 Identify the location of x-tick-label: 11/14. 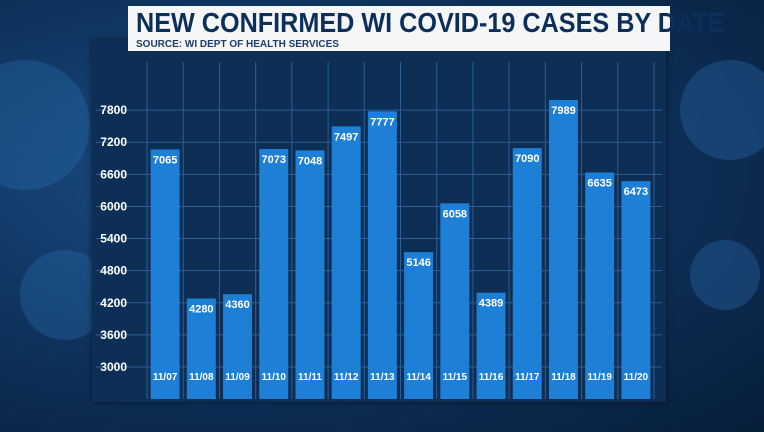
(418, 377).